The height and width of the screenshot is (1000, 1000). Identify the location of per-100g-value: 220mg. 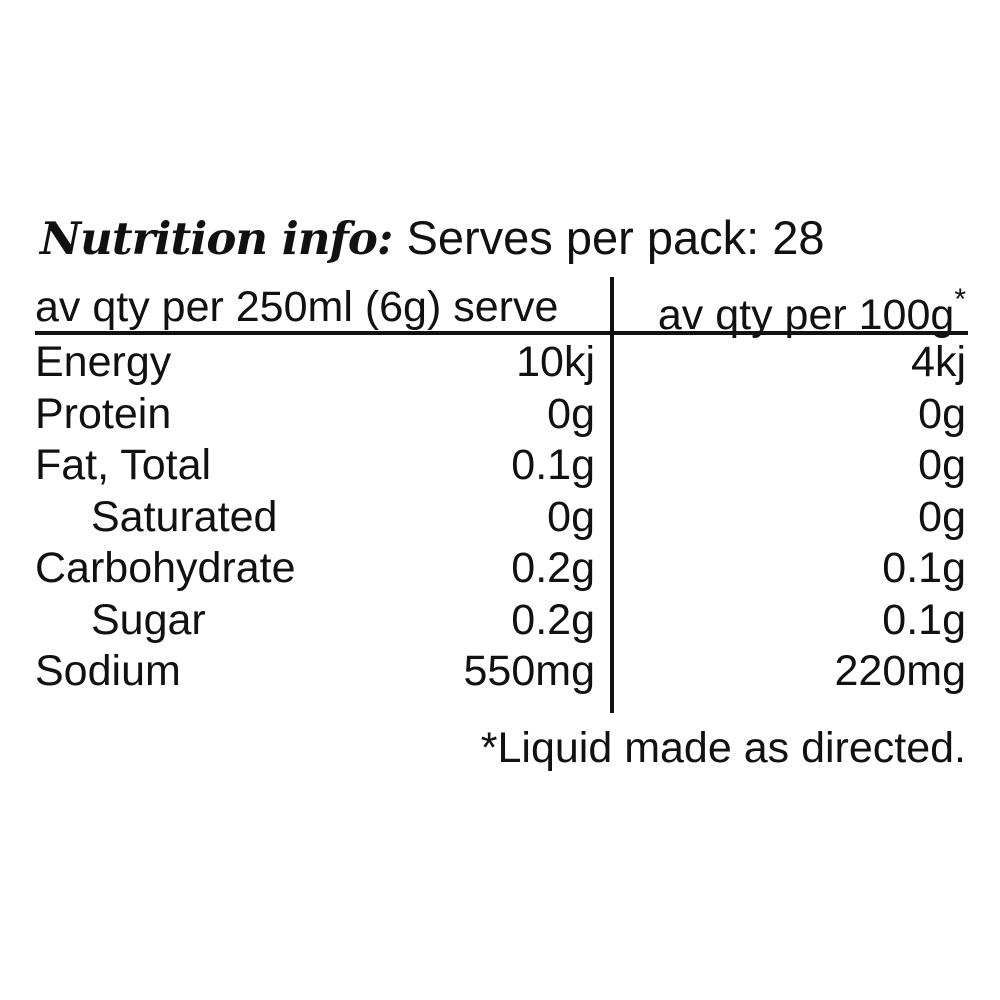
(900, 671).